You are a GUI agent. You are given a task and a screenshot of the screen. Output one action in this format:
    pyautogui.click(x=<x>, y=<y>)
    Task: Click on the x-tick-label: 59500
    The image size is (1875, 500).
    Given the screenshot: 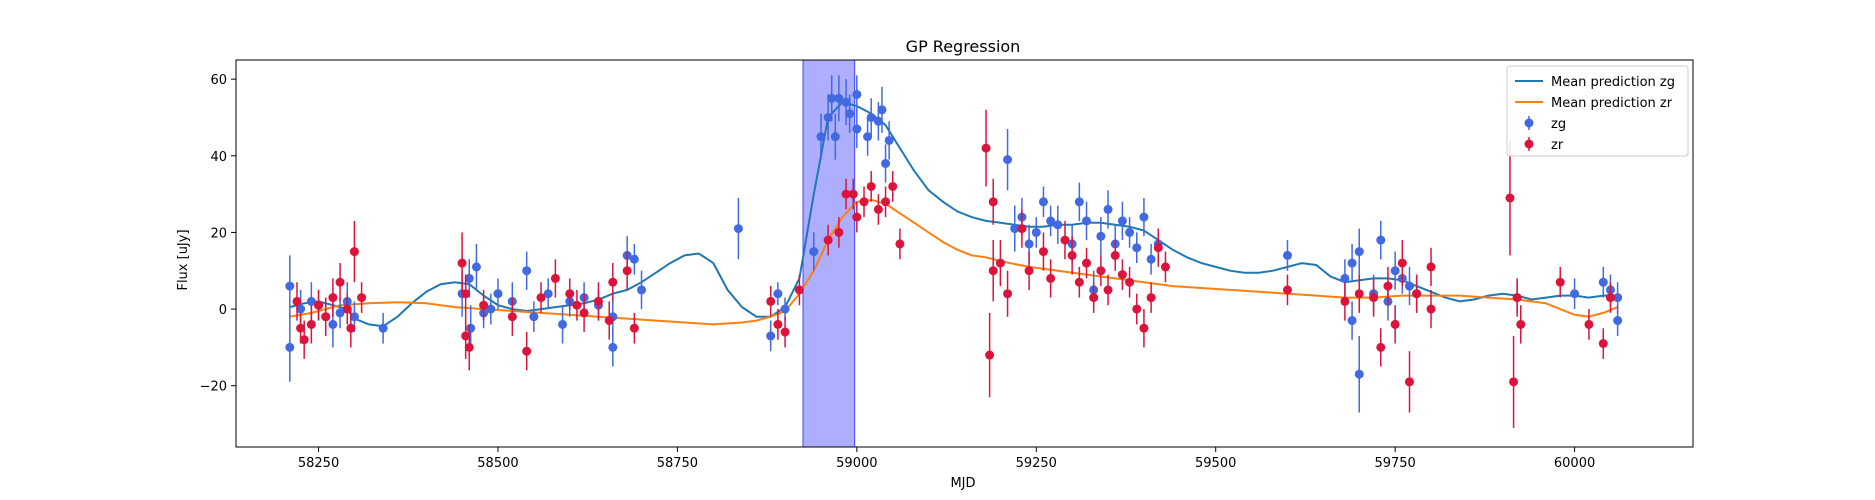 What is the action you would take?
    pyautogui.click(x=1215, y=463)
    